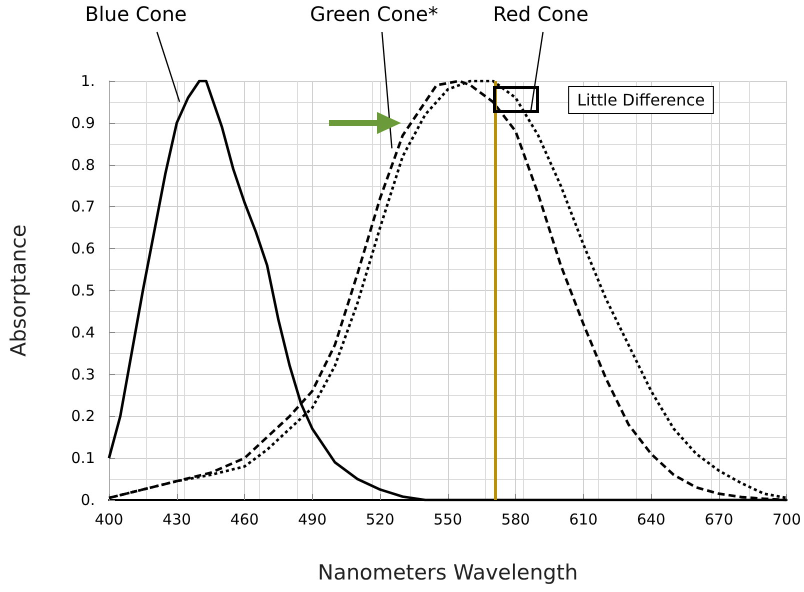 The image size is (804, 592). What do you see at coordinates (312, 519) in the screenshot?
I see `x-tick-label: 490` at bounding box center [312, 519].